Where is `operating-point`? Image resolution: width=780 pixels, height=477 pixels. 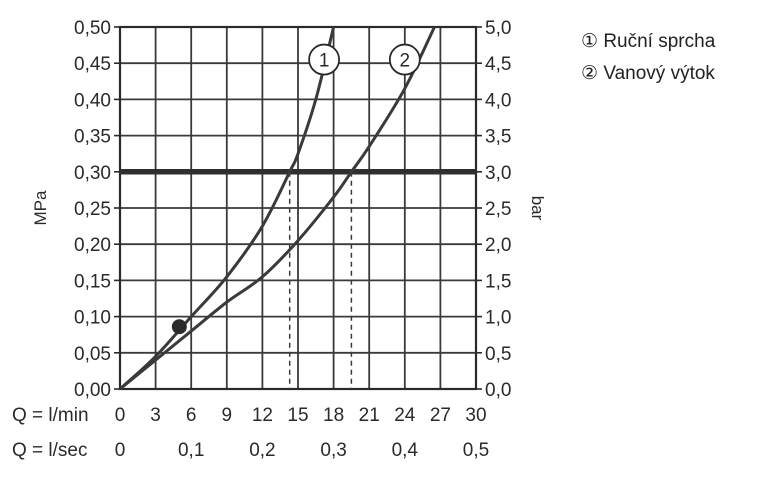 operating-point is located at coordinates (179, 327).